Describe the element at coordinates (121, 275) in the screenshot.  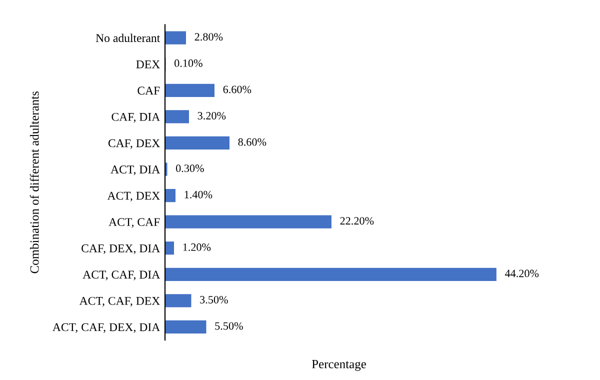
I see `y-tick-label: ACT, CAF, DIA` at that location.